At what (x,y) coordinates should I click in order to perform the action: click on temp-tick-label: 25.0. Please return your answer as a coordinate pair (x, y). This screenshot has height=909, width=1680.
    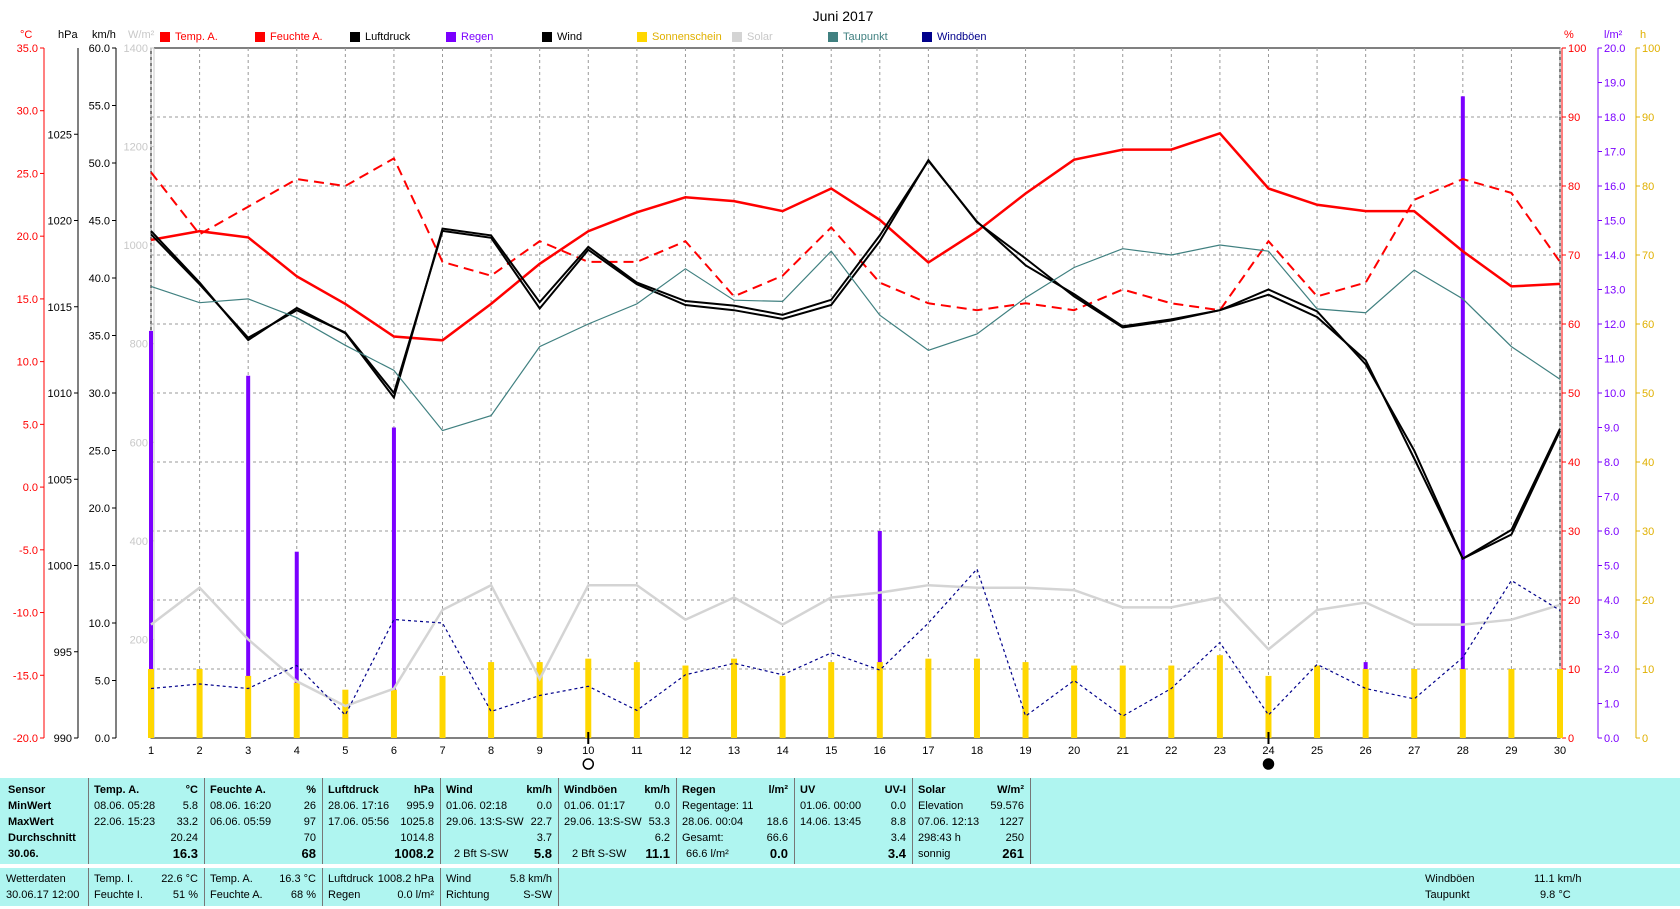
    Looking at the image, I should click on (27, 174).